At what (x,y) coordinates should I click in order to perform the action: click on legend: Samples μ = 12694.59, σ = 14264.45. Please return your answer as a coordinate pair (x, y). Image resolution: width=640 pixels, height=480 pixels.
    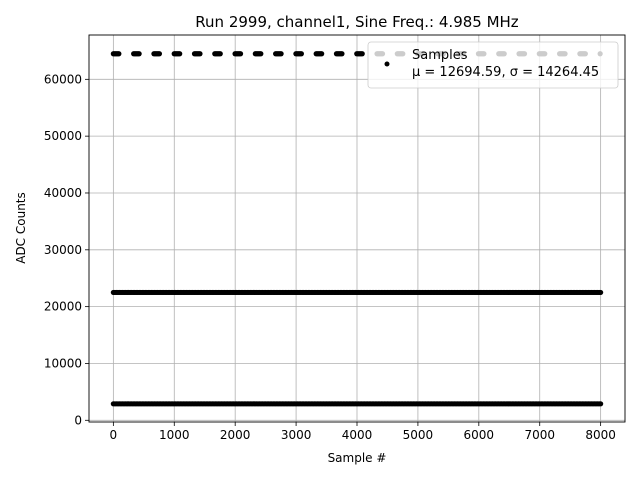
    Looking at the image, I should click on (493, 65).